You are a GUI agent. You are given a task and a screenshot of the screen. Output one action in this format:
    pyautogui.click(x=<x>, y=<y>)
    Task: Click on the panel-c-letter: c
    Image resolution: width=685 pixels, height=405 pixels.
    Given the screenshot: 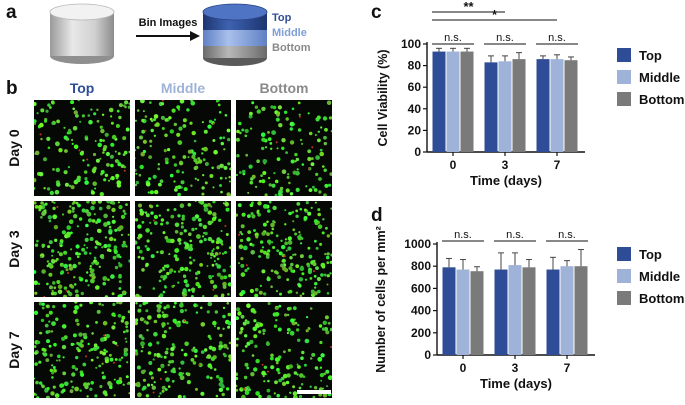 What is the action you would take?
    pyautogui.click(x=376, y=12)
    